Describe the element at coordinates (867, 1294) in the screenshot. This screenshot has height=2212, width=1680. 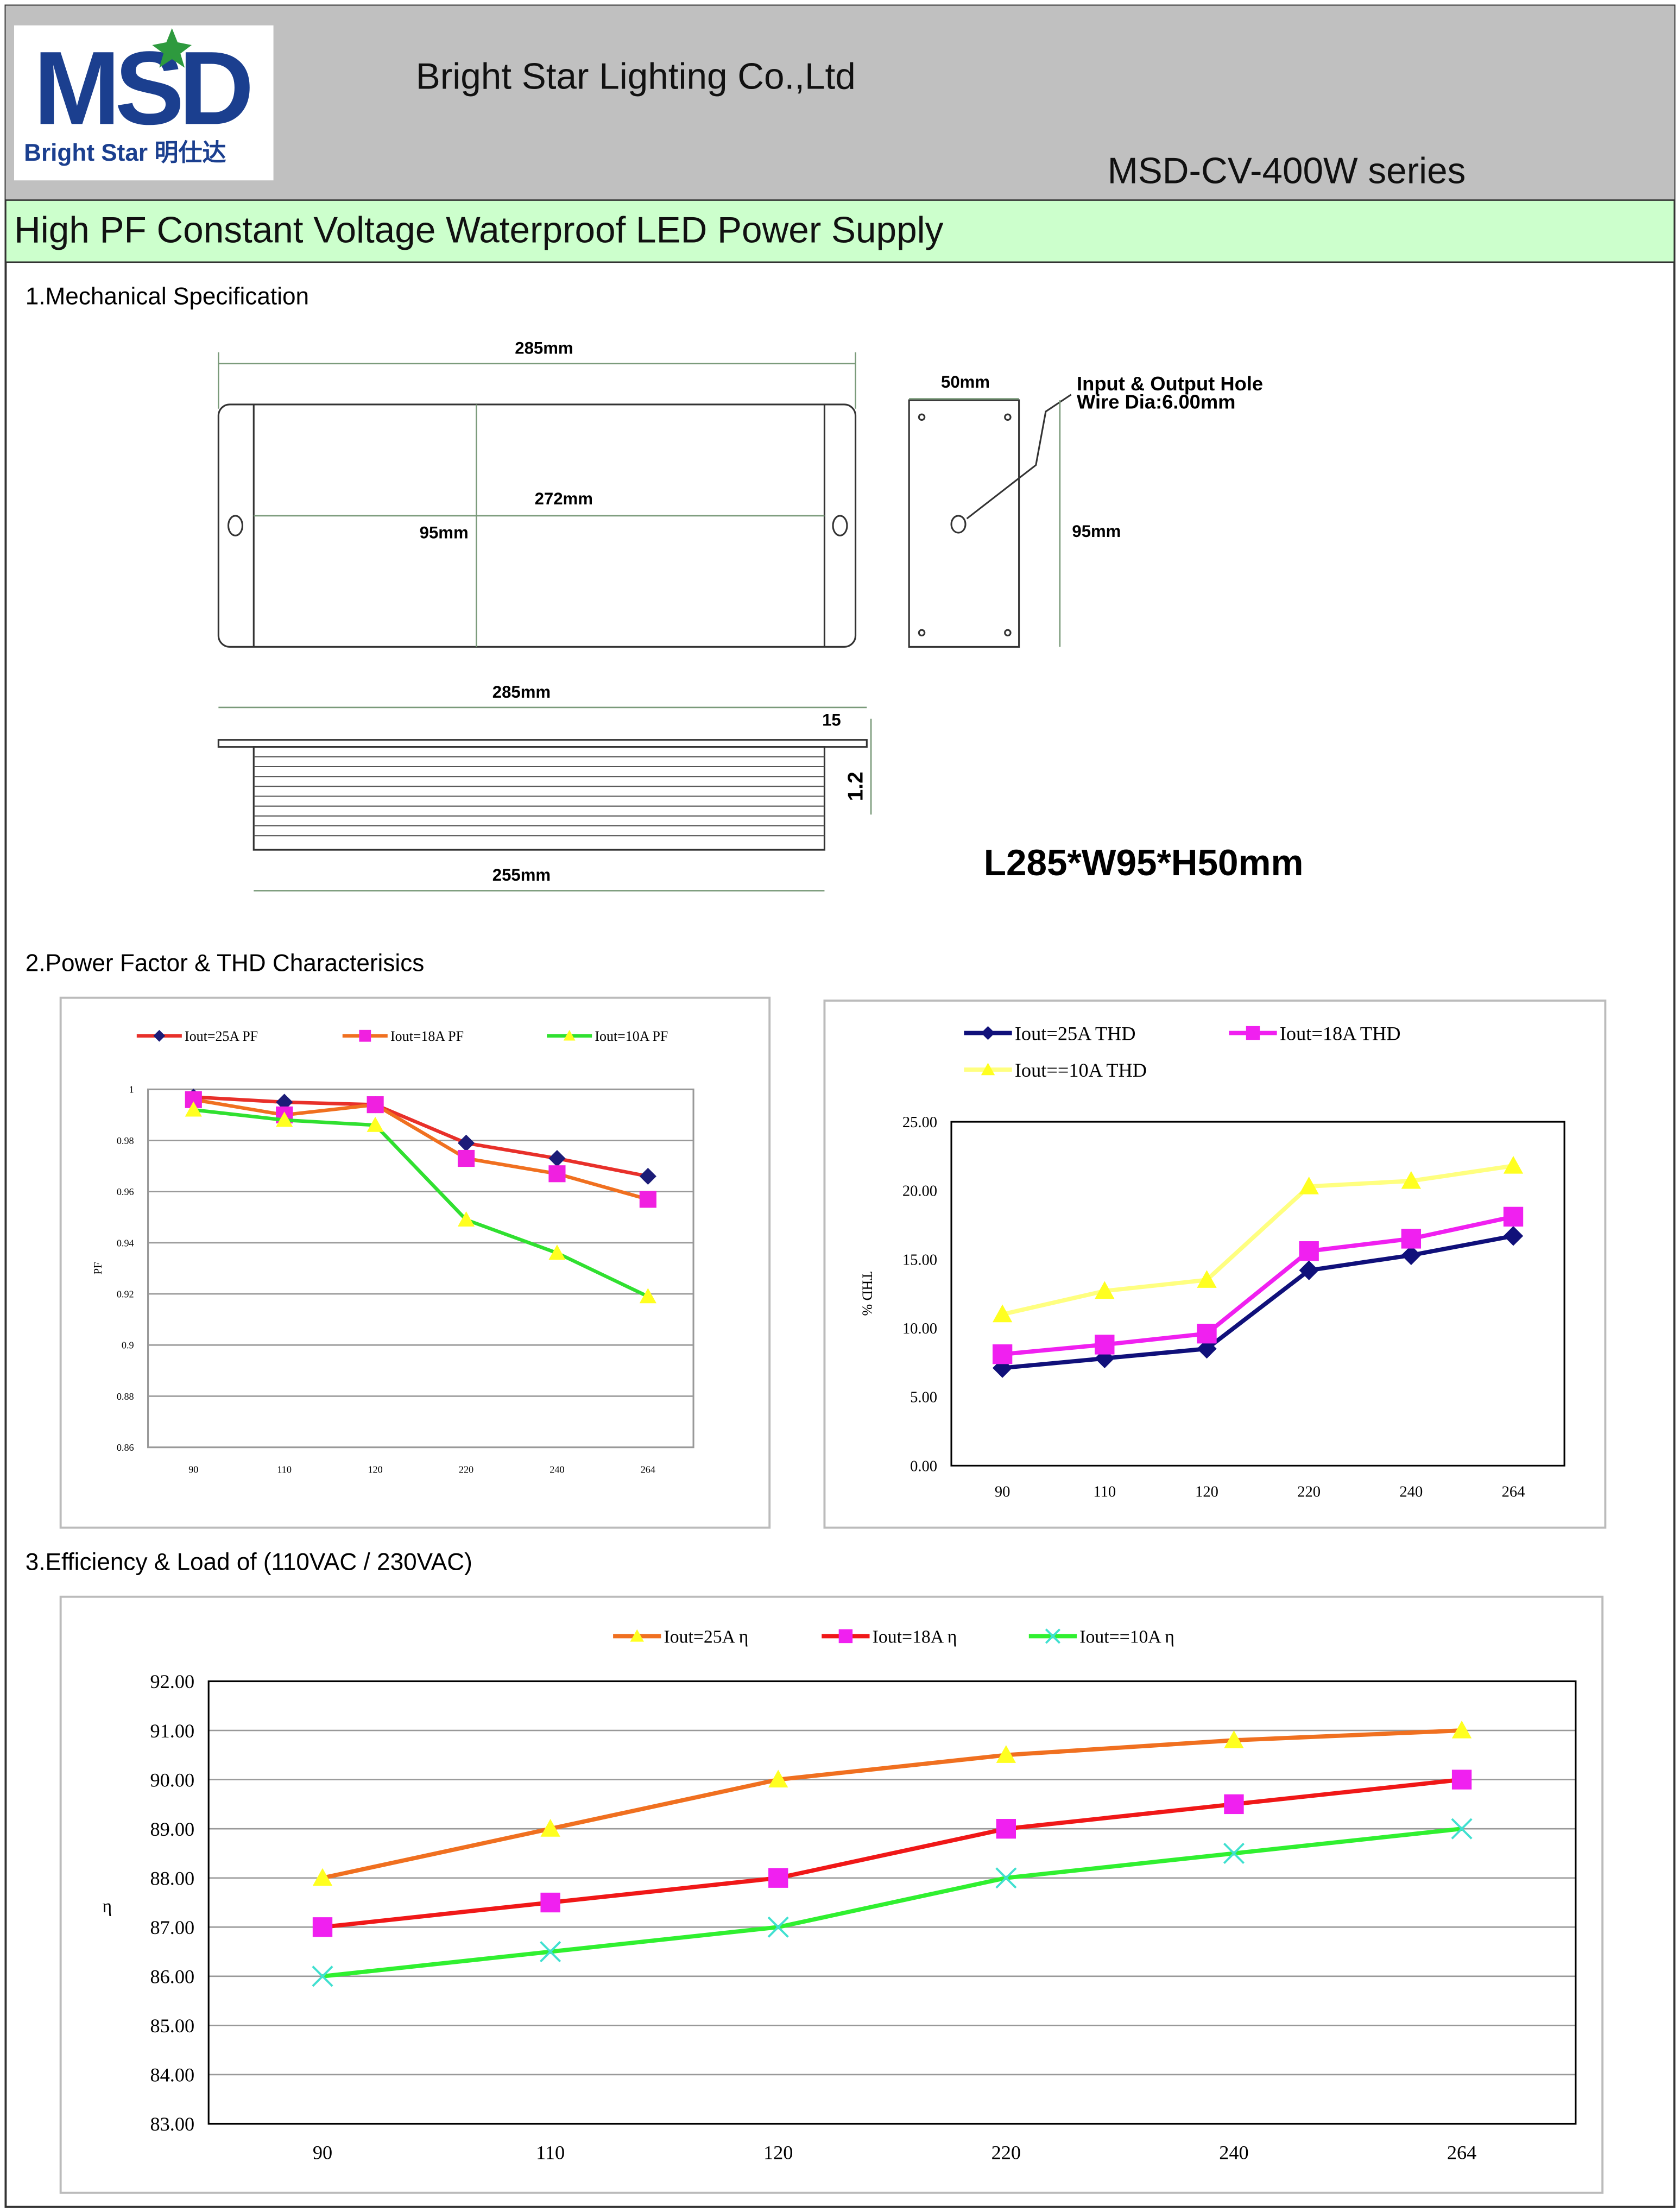
I see `y-axis-label: THD %` at that location.